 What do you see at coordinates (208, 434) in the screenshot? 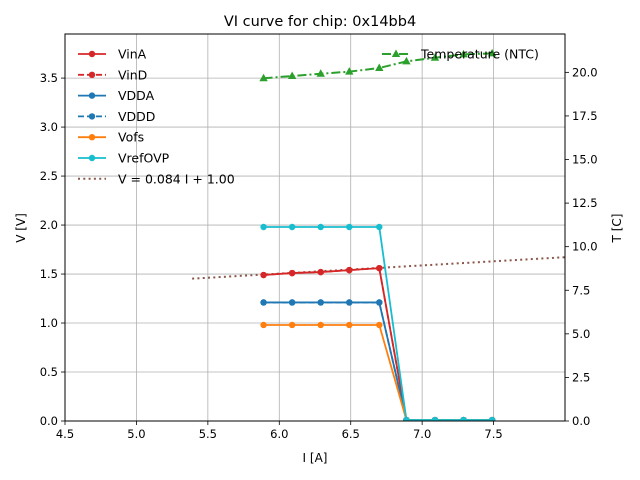
I see `x-tick-label: 5.5` at bounding box center [208, 434].